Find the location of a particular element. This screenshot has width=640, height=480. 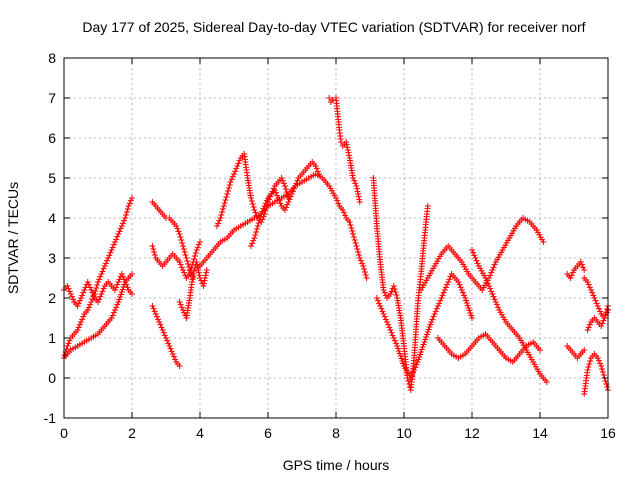

x-tick-label: 6 is located at coordinates (268, 433).